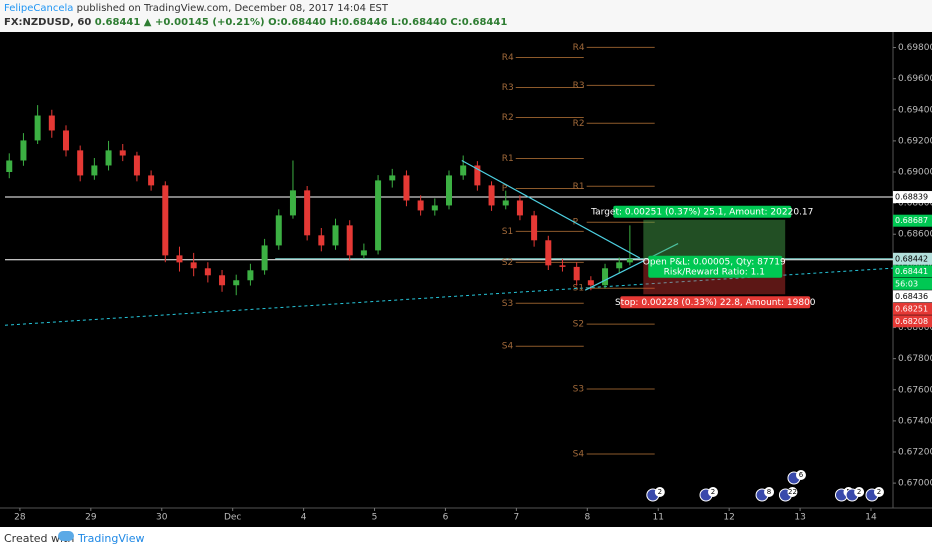 The height and width of the screenshot is (550, 932). I want to click on x-tick-label: 29, so click(91, 518).